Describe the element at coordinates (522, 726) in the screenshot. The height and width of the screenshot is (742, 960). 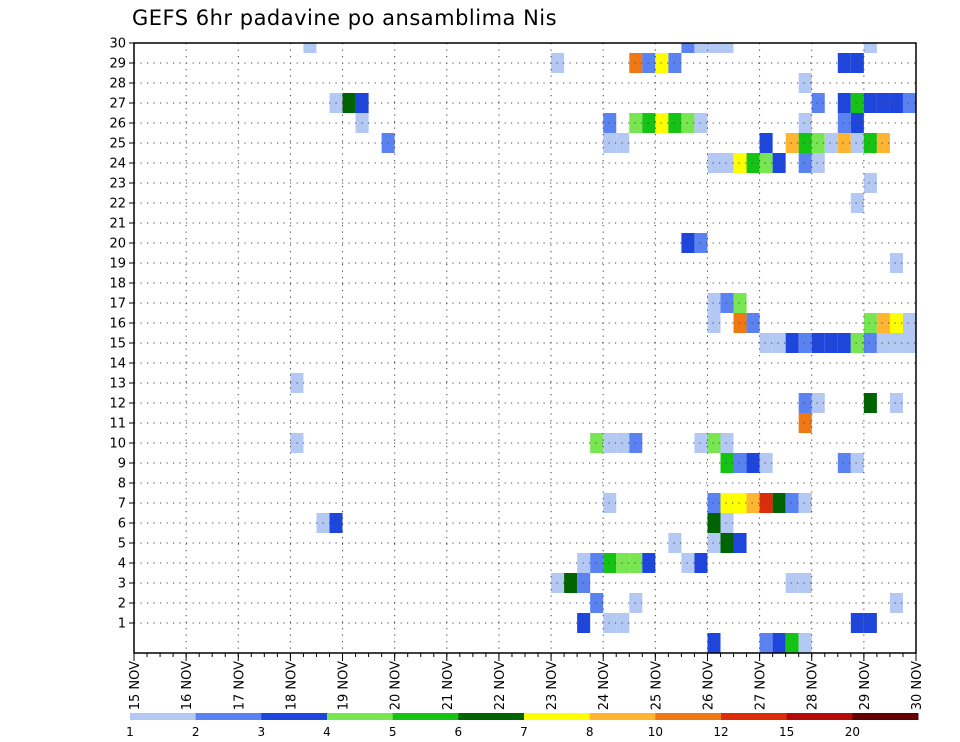
I see `colorbar: 1 2 3 4 5 6 7 8 10 12 15 20` at that location.